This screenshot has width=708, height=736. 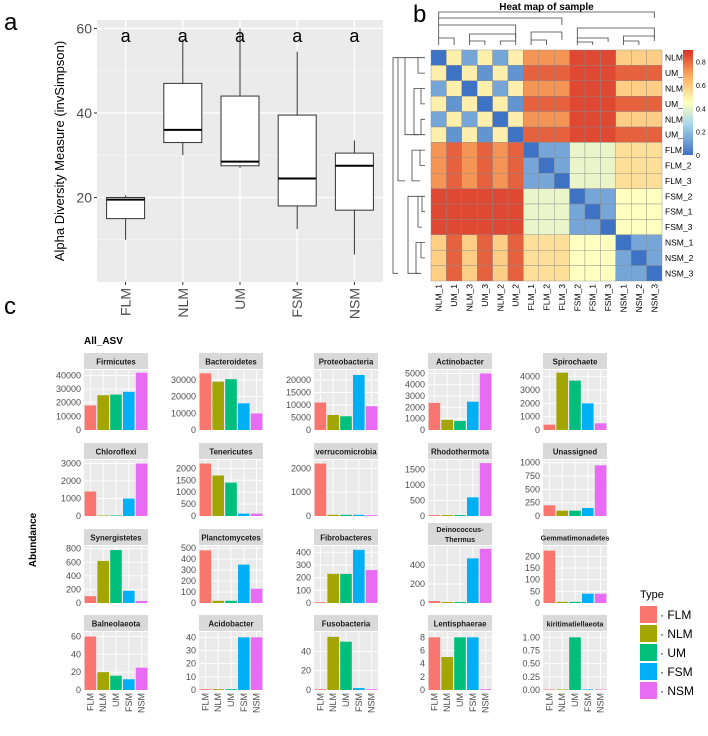 What do you see at coordinates (422, 157) in the screenshot?
I see `heatmap-row-dendrogram-branch` at bounding box center [422, 157].